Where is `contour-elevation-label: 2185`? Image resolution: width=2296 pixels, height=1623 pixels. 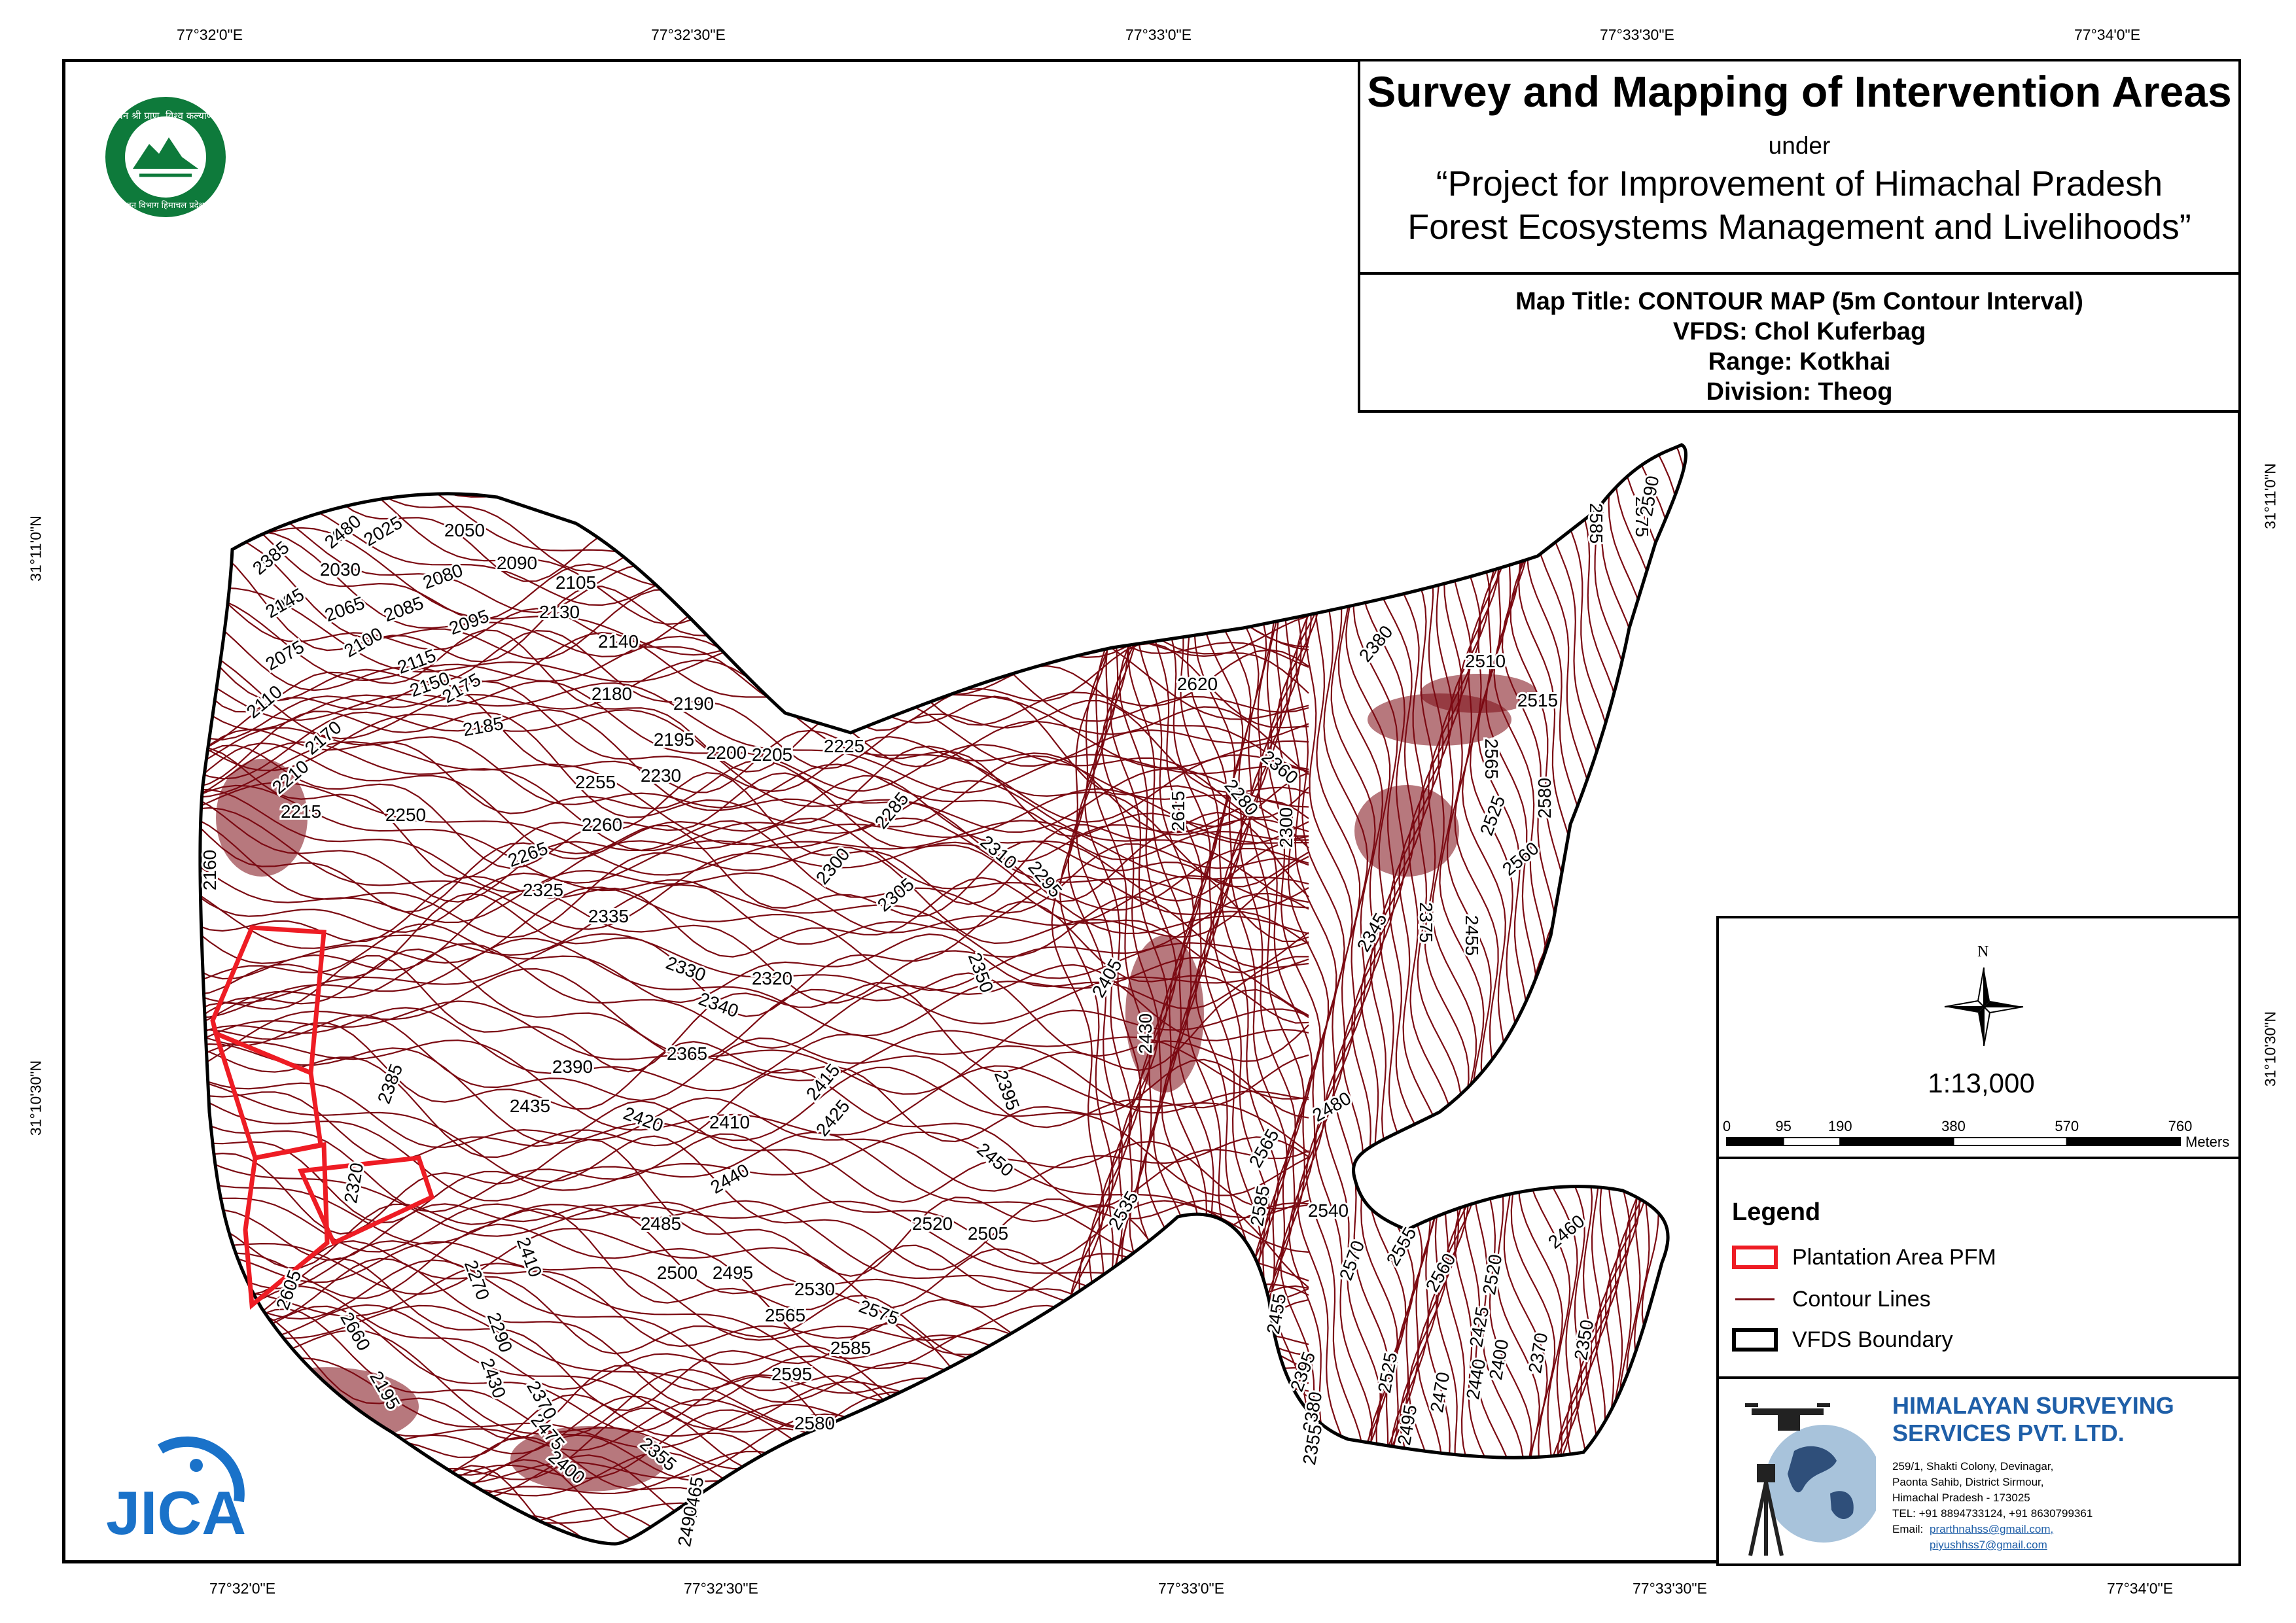
contour-elevation-label: 2185 is located at coordinates (483, 726).